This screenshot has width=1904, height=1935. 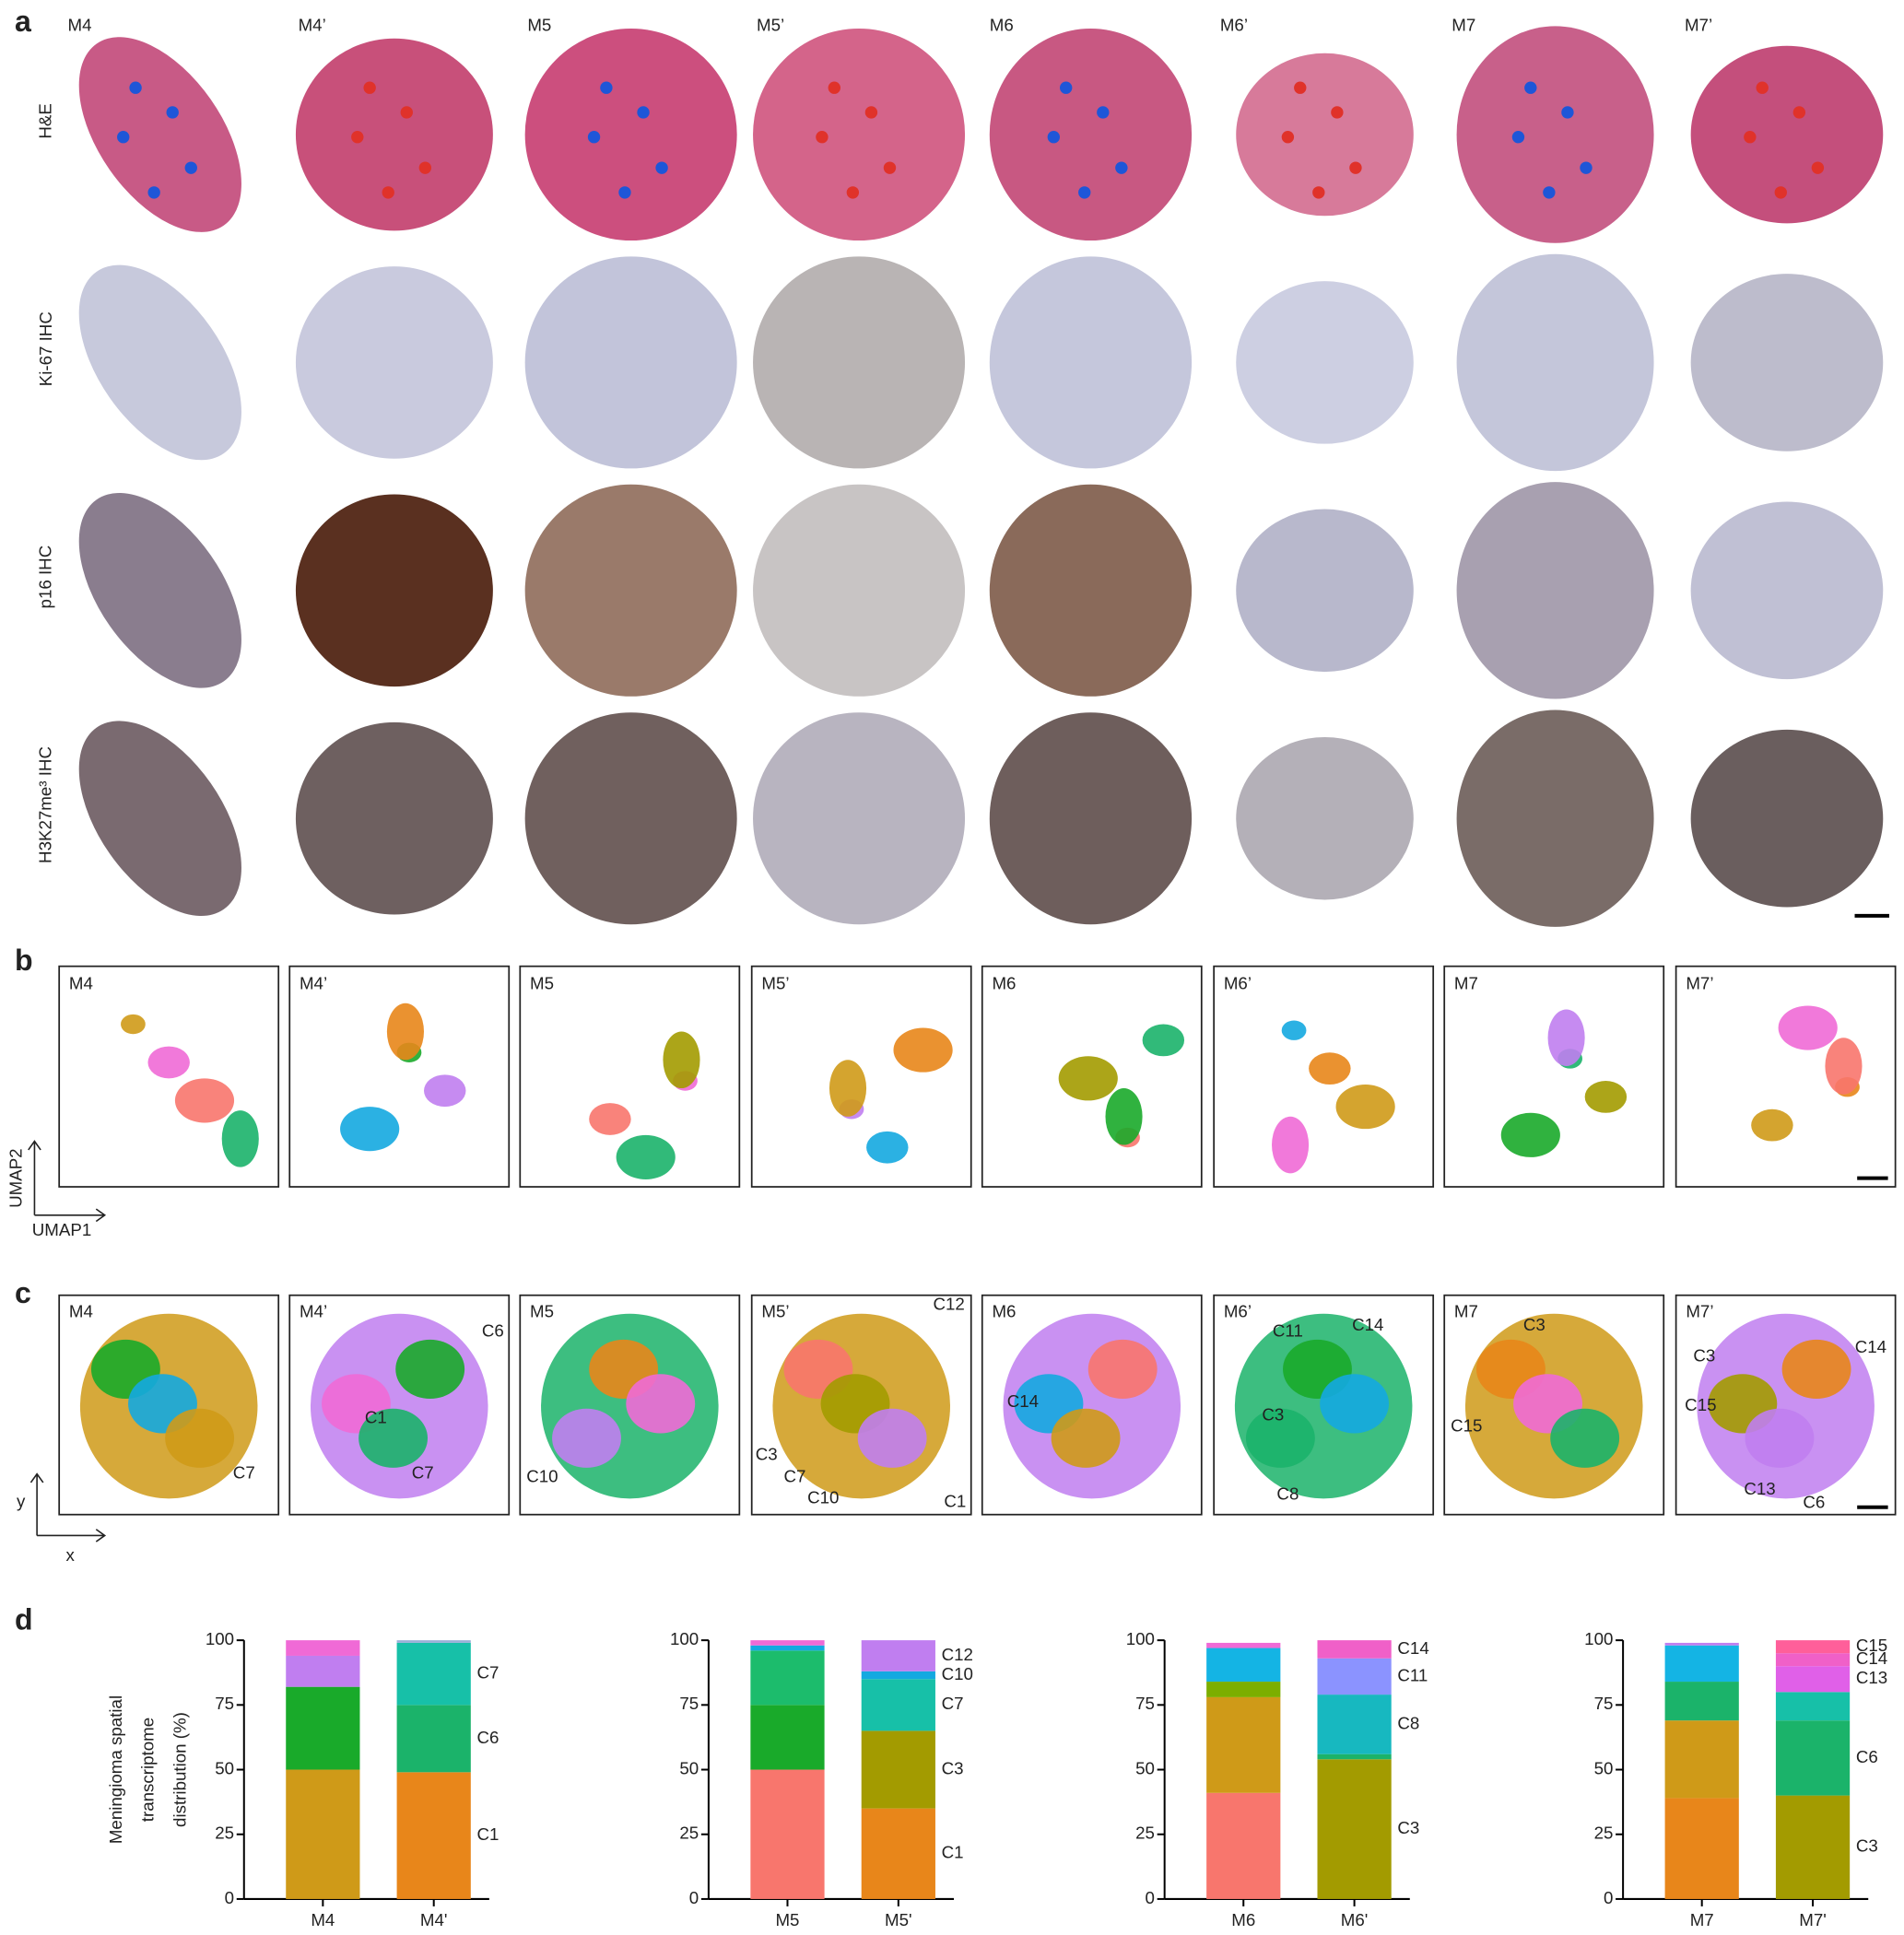 What do you see at coordinates (23, 21) in the screenshot?
I see `panel-label: a` at bounding box center [23, 21].